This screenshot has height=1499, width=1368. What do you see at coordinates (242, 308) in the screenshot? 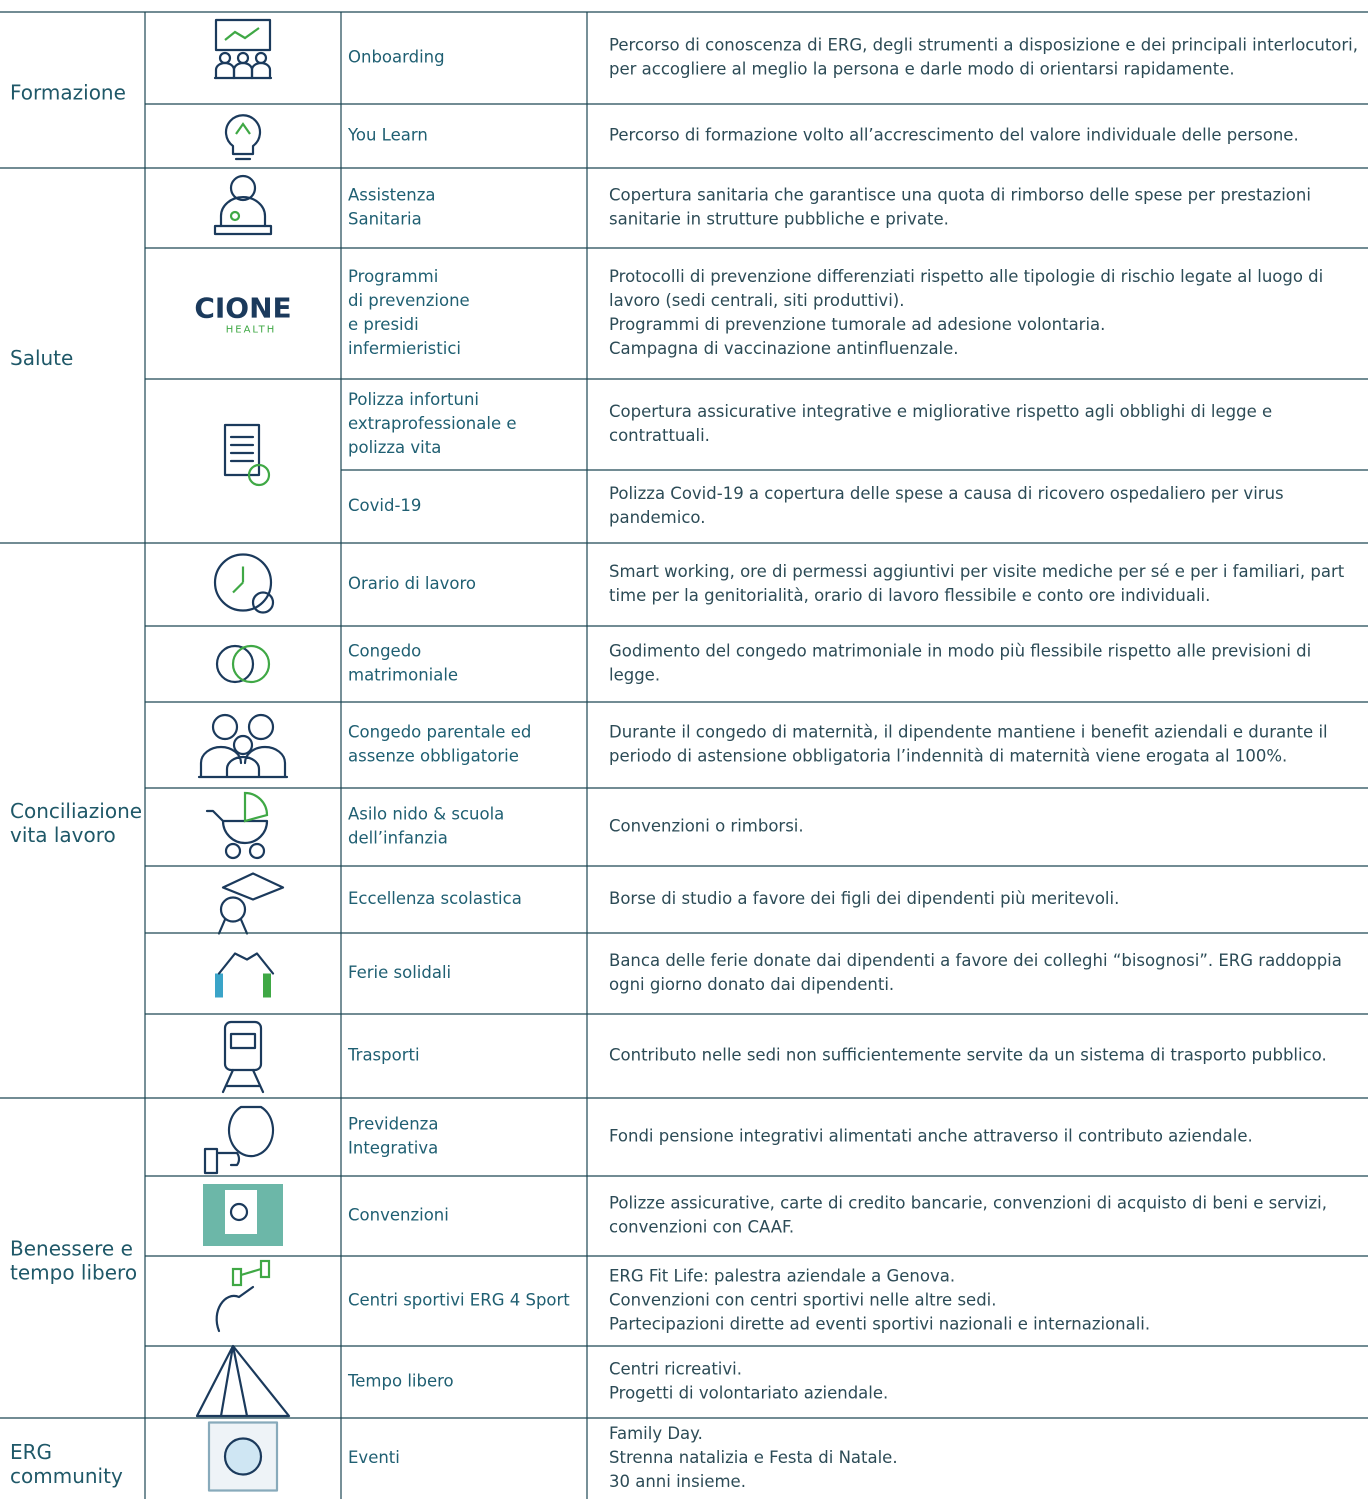
I see `logo-text: CIONE` at bounding box center [242, 308].